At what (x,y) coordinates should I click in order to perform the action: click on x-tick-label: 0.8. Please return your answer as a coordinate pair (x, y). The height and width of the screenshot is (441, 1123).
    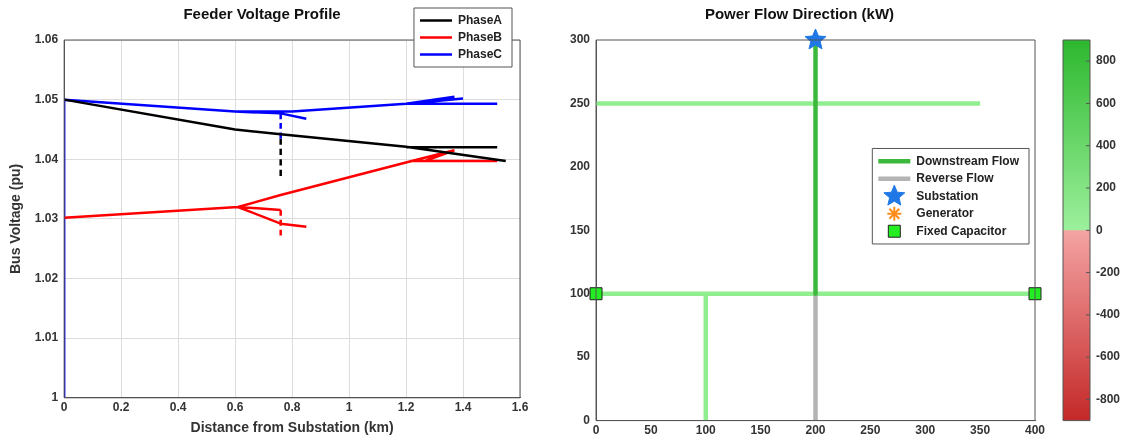
    Looking at the image, I should click on (292, 407).